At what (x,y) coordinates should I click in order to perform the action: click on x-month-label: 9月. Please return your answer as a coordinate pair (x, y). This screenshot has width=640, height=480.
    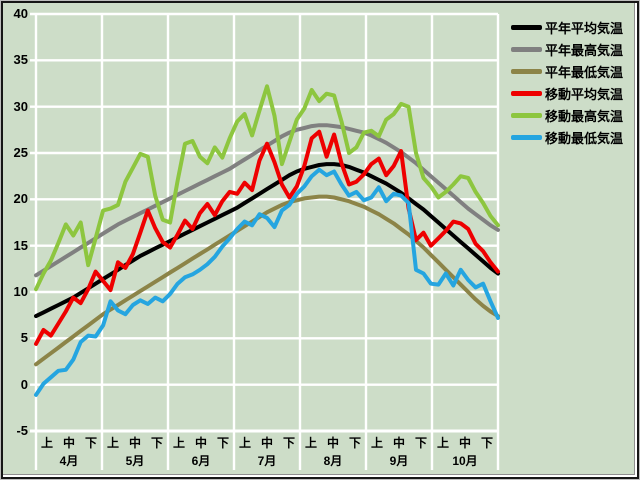
    Looking at the image, I should click on (399, 461).